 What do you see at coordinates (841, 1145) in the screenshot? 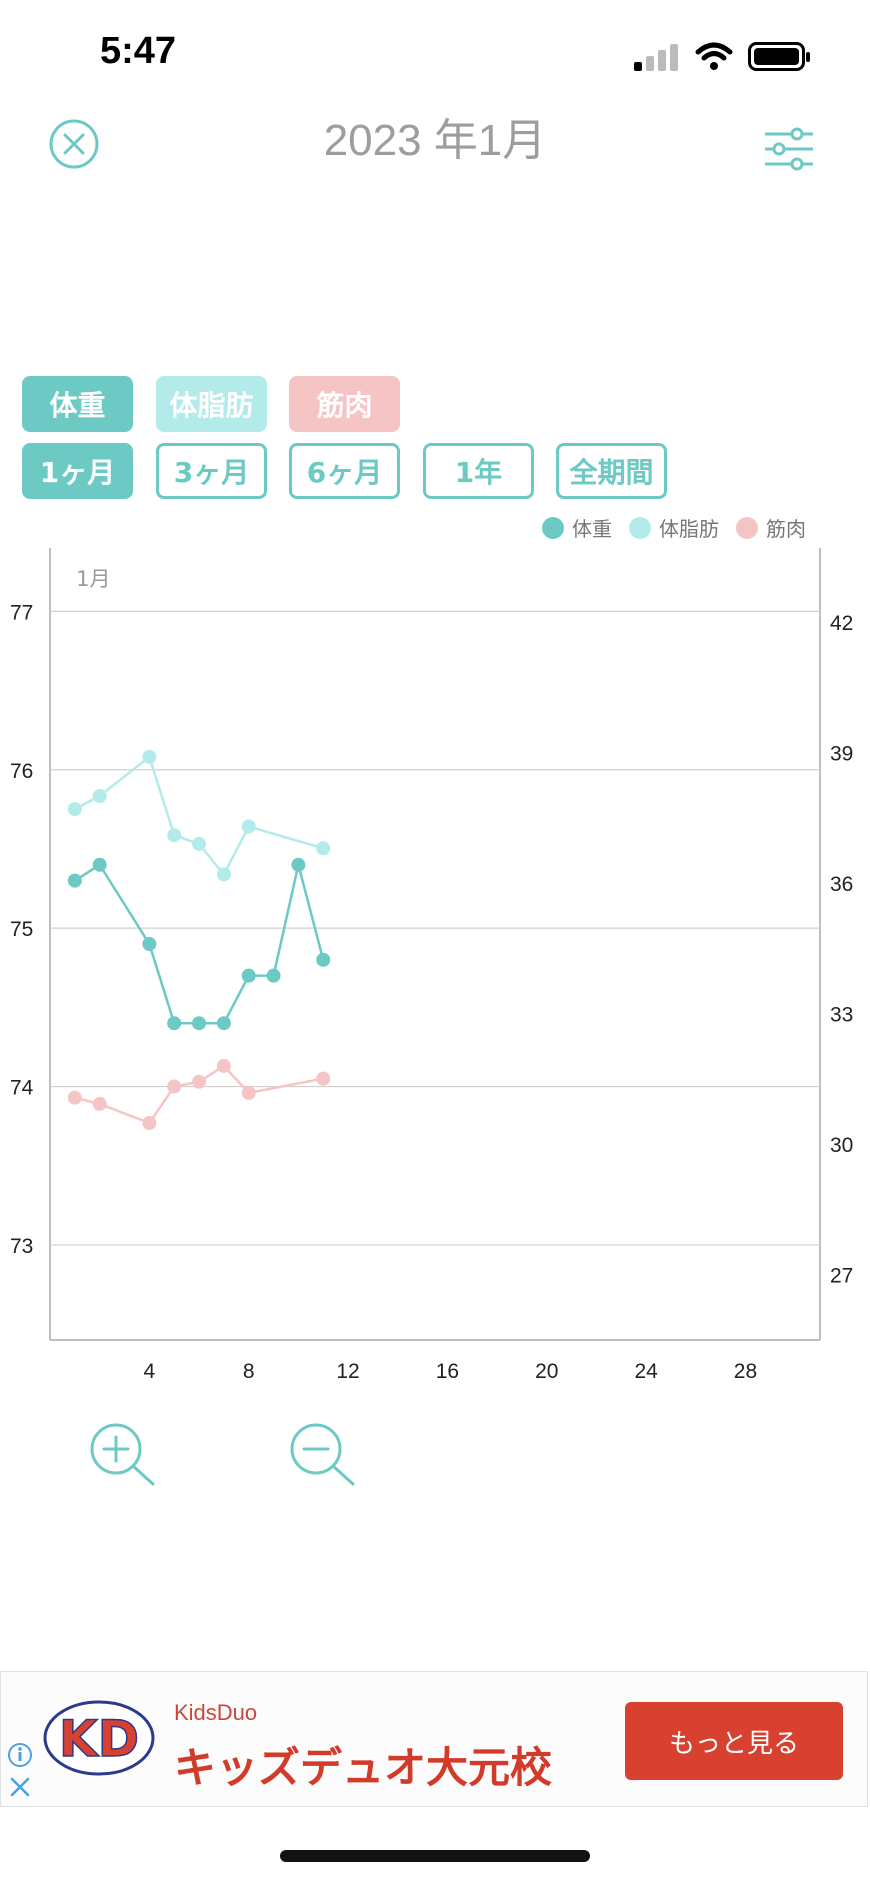
I see `y-right-tick-label: 30` at bounding box center [841, 1145].